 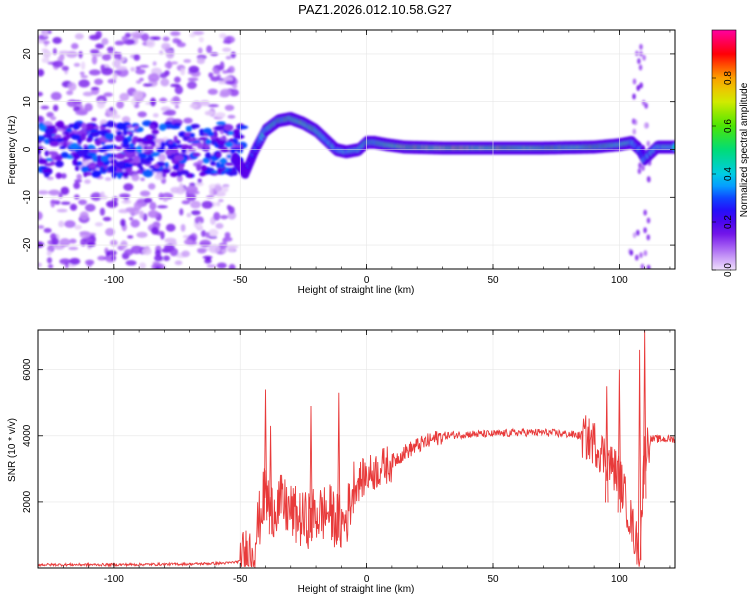 What do you see at coordinates (27, 102) in the screenshot?
I see `spectrogram-y-tick-label: 10` at bounding box center [27, 102].